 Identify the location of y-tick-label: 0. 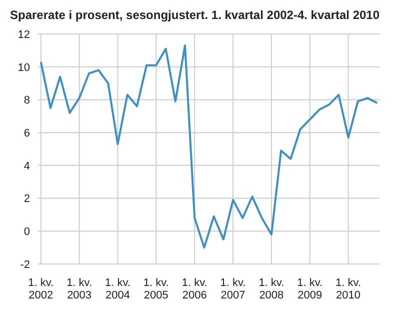
(27, 232).